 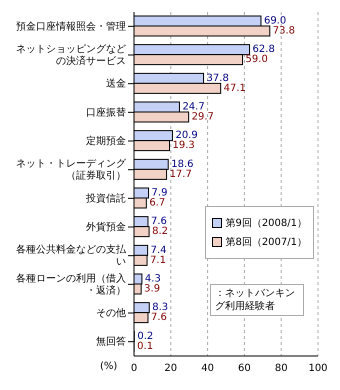 I want to click on data-label: 69.0, so click(x=275, y=21).